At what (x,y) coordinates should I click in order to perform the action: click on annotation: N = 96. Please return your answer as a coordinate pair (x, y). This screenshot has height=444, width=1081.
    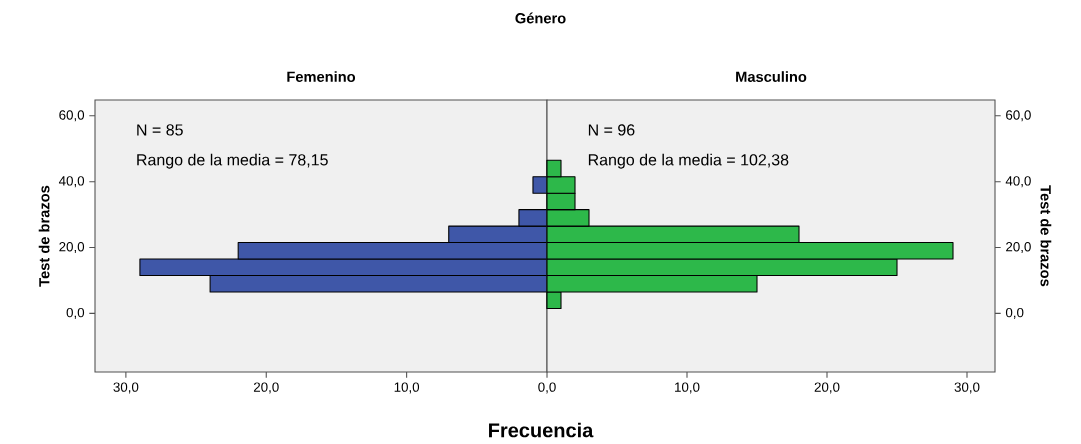
    Looking at the image, I should click on (611, 130).